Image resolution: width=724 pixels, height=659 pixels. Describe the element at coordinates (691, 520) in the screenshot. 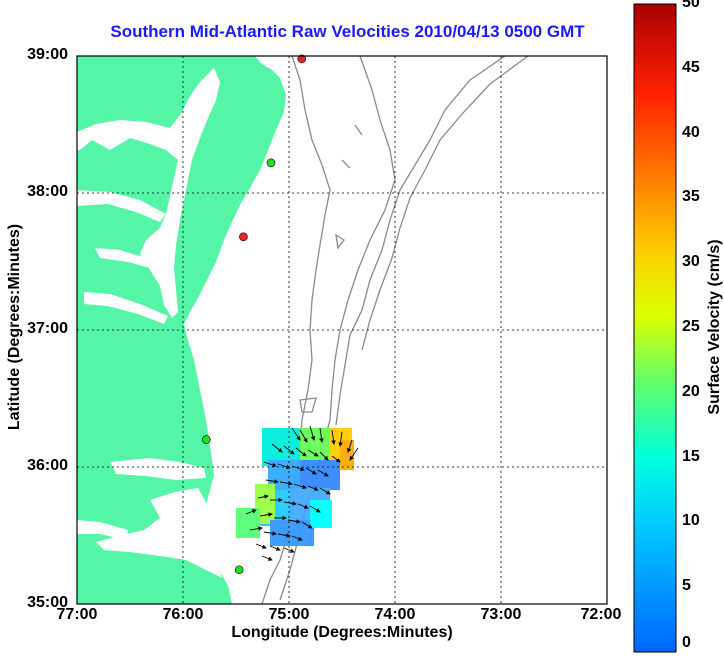

I see `colorbar-tick: 10` at that location.